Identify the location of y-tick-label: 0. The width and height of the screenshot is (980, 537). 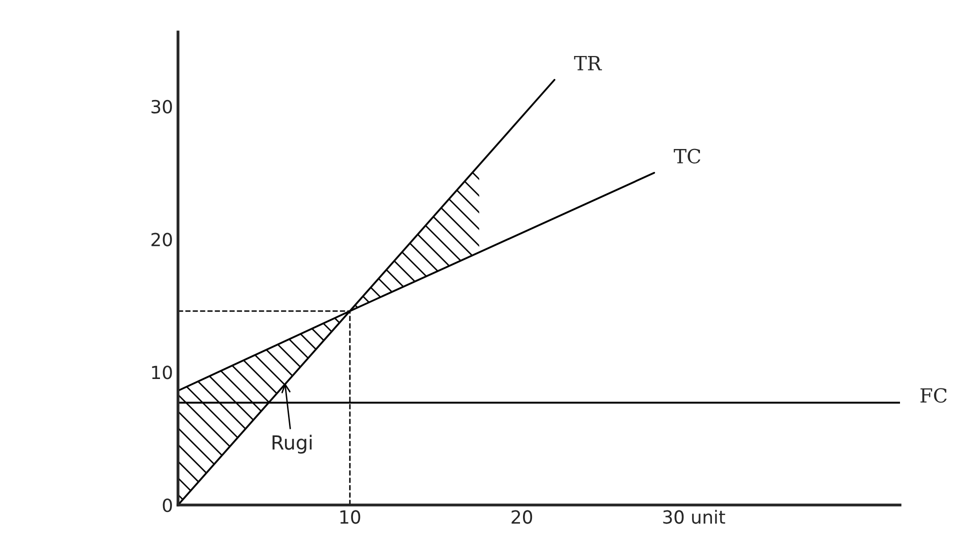
(167, 505).